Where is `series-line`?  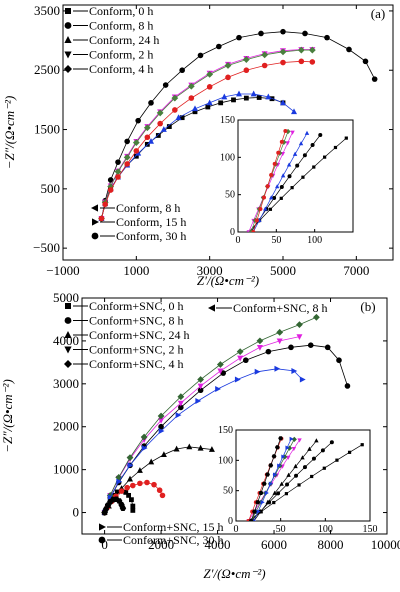 series-line is located at coordinates (203, 440).